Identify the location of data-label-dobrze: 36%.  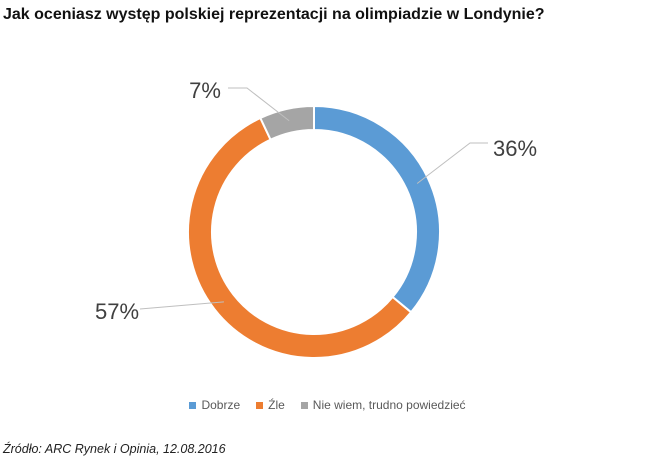
(515, 148).